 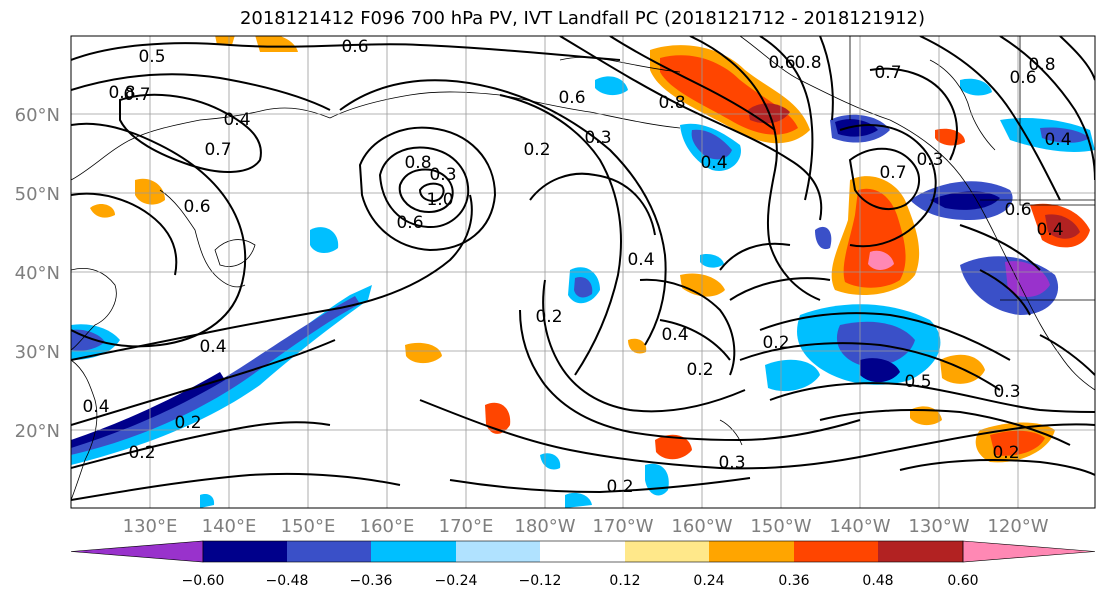 I want to click on lon-label: 160°E, so click(x=387, y=526).